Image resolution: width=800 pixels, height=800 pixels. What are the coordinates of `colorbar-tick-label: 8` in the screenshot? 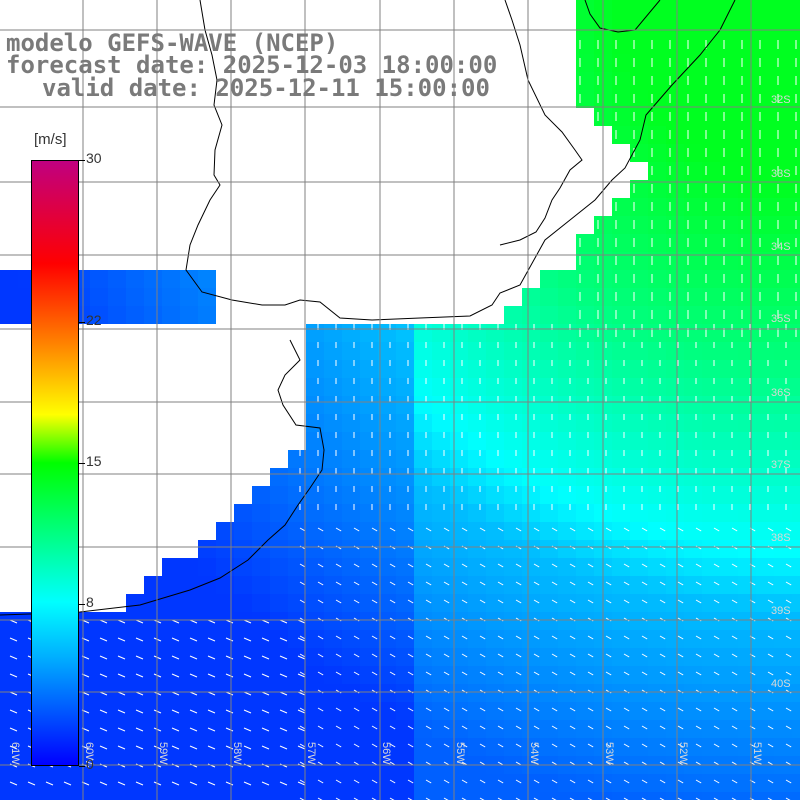 It's located at (90, 602).